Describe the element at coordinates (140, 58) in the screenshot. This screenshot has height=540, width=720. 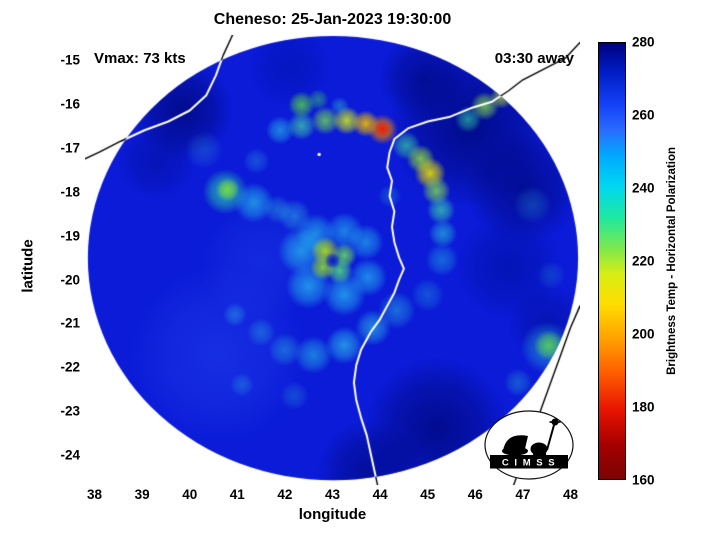
I see `vmax-annotation: Vmax: 73 kts` at that location.